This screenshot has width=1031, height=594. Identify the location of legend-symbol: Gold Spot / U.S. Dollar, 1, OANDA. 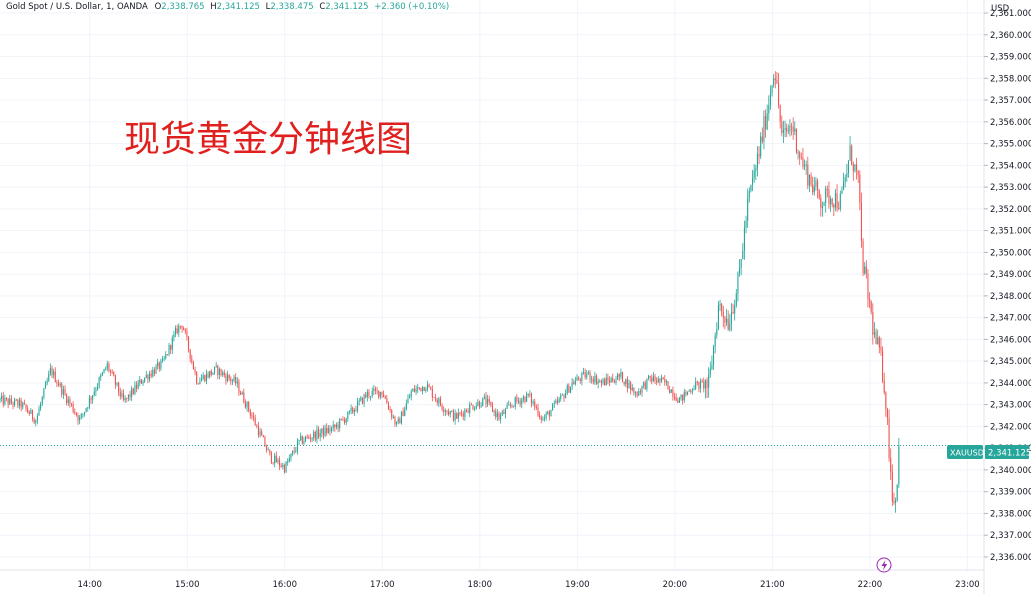
(77, 7).